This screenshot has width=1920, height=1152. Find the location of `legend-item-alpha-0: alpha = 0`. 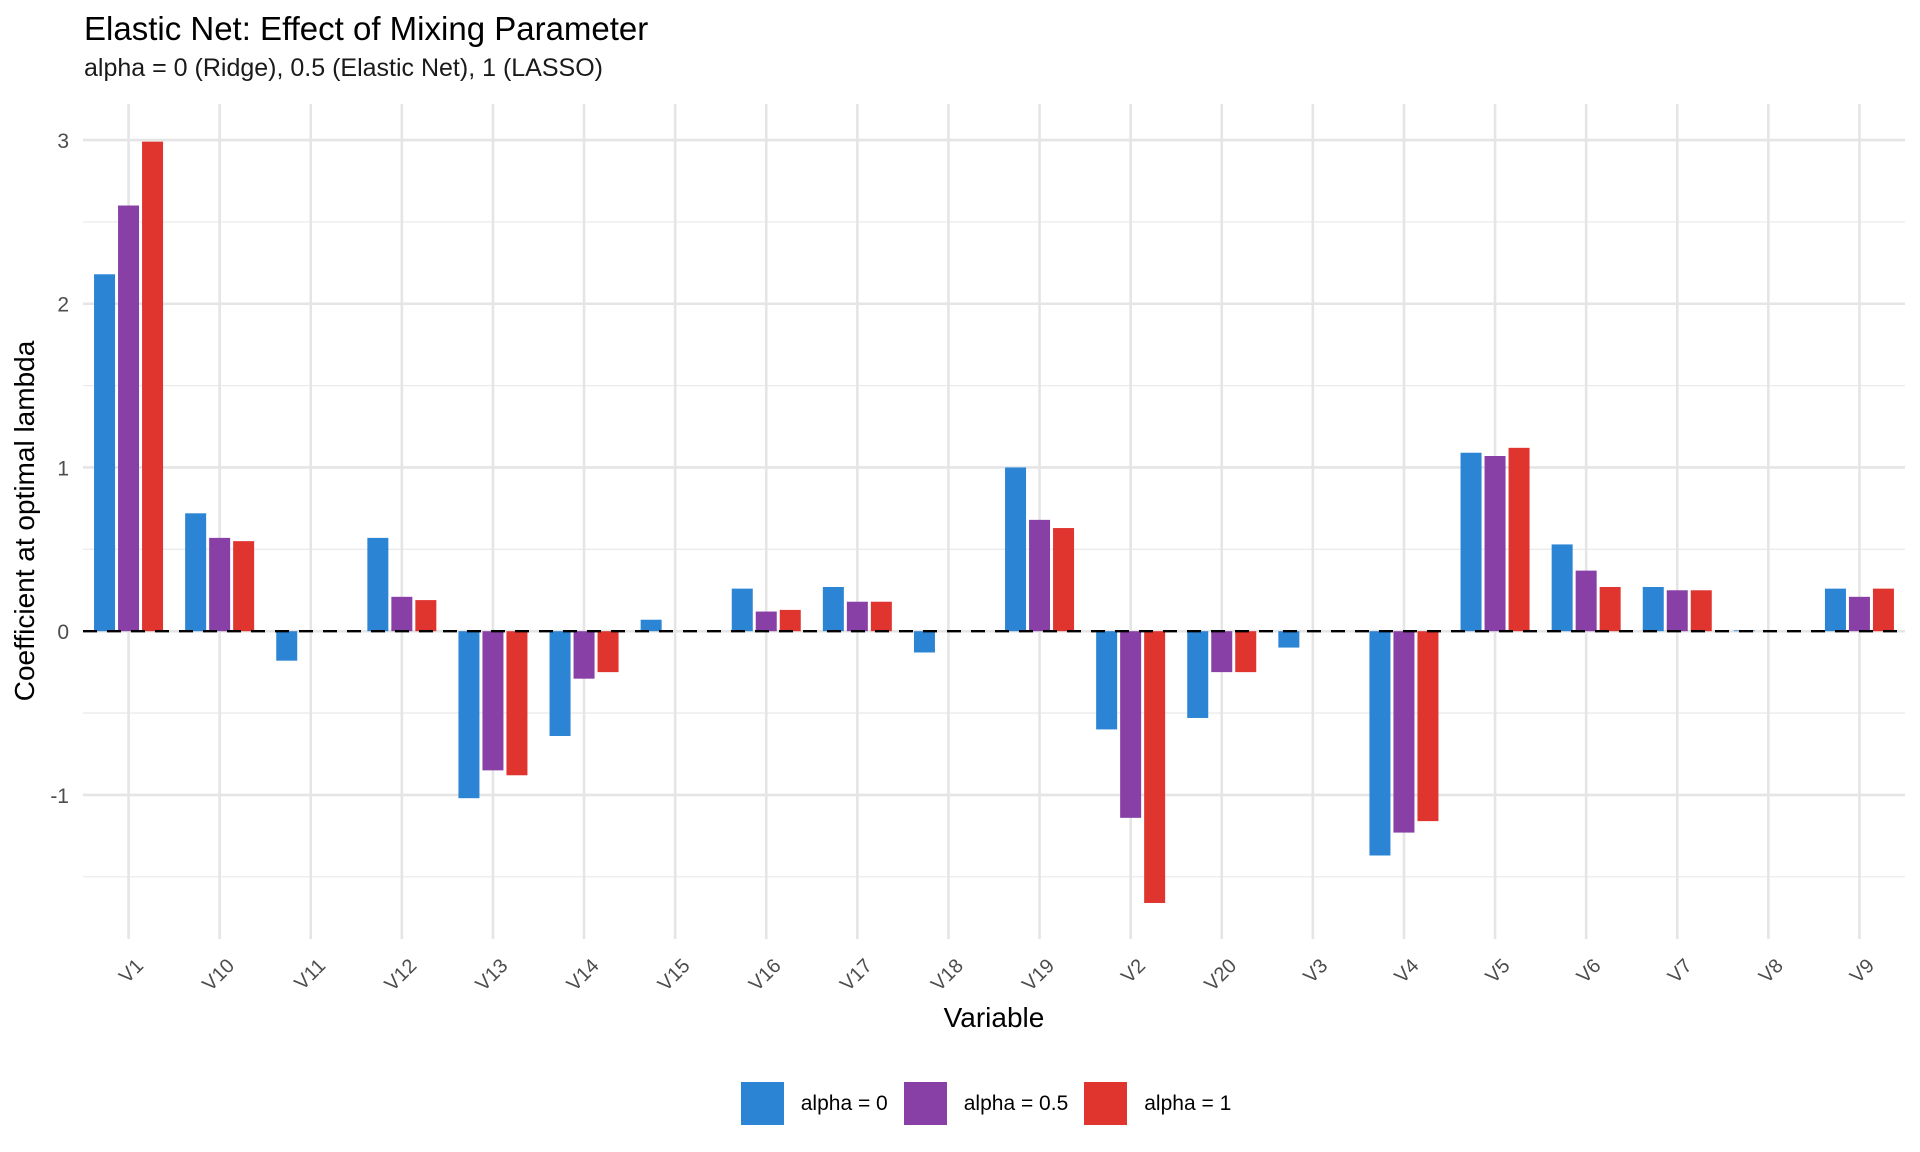

legend-item-alpha-0: alpha = 0 is located at coordinates (814, 1103).